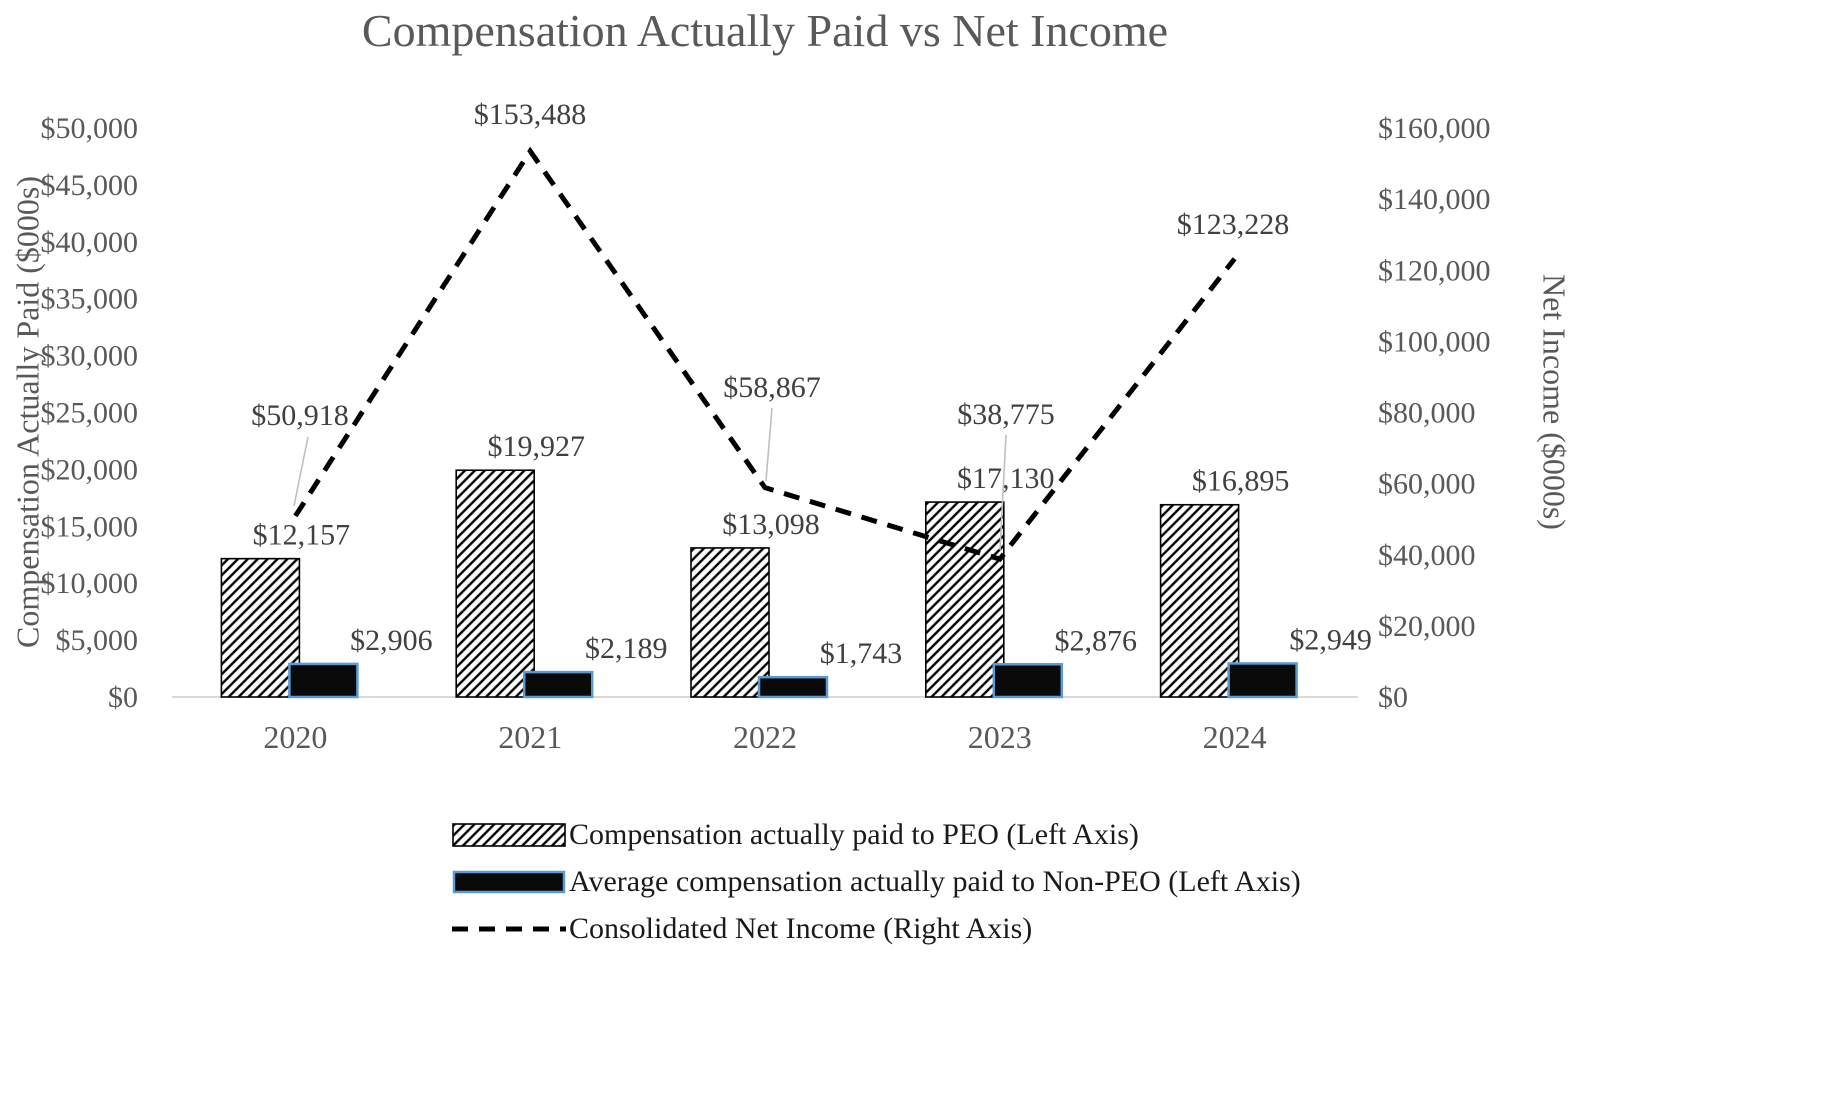 This screenshot has width=1831, height=1100. I want to click on left-axis-tick: $20,000, so click(90, 469).